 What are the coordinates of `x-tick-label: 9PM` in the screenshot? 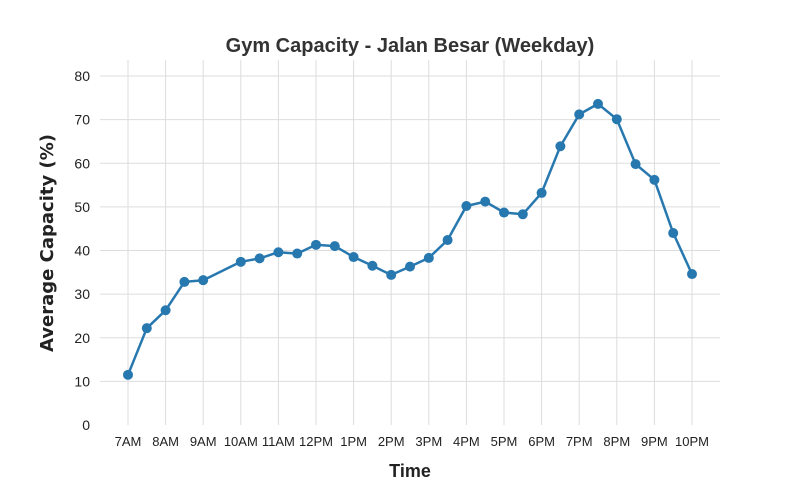 It's located at (654, 441).